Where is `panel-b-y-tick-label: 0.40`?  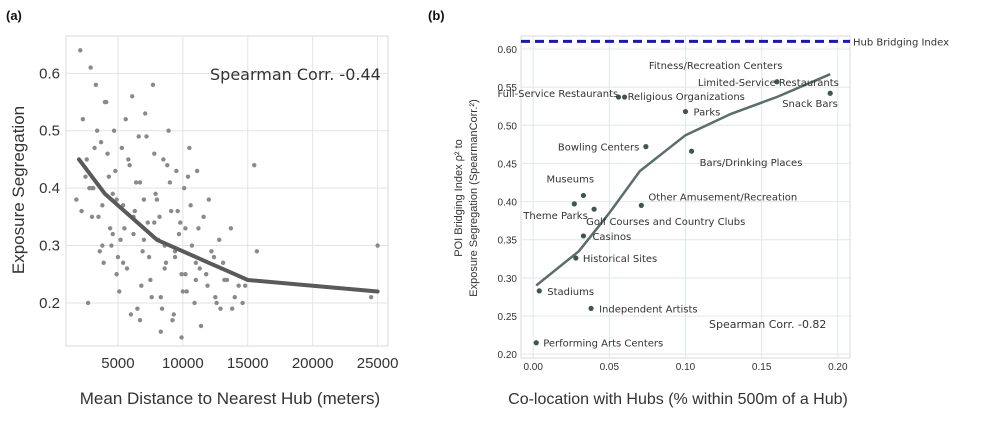 panel-b-y-tick-label: 0.40 is located at coordinates (508, 203).